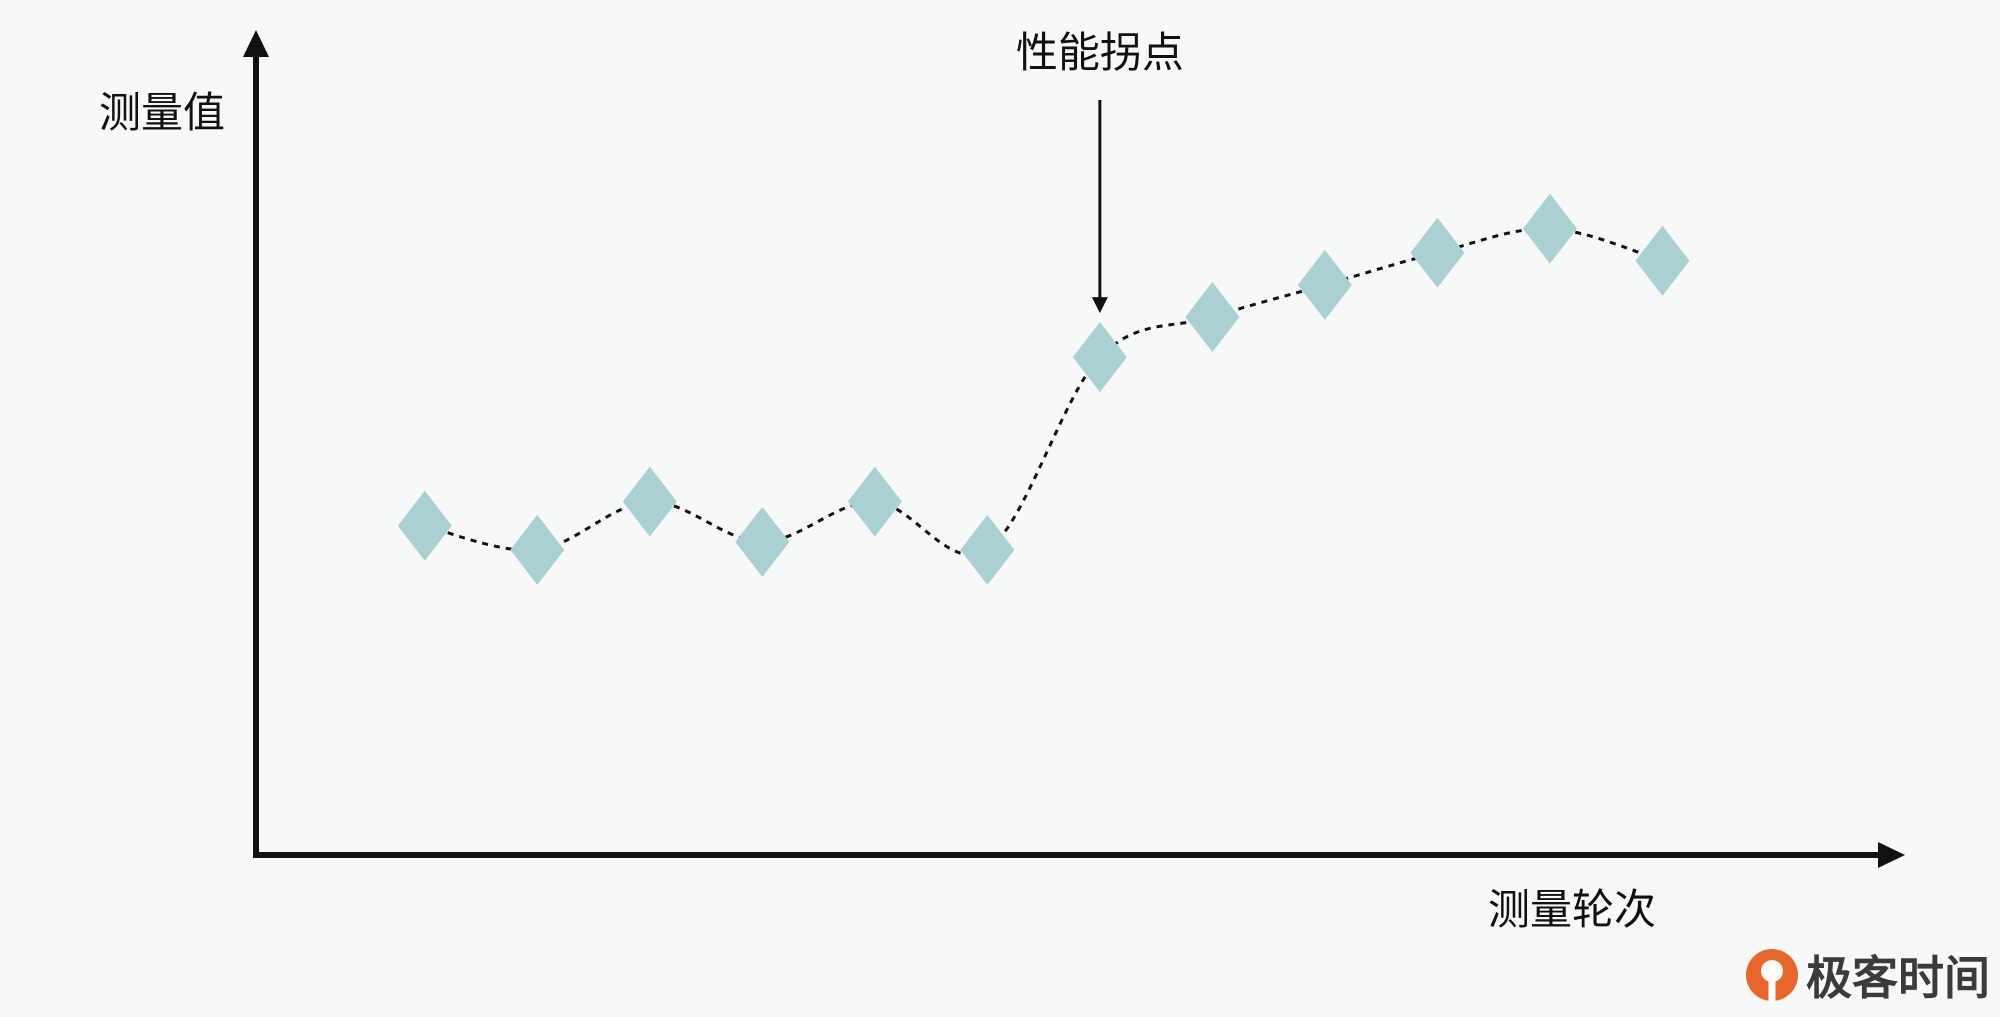  I want to click on logo-icon, so click(1772, 978).